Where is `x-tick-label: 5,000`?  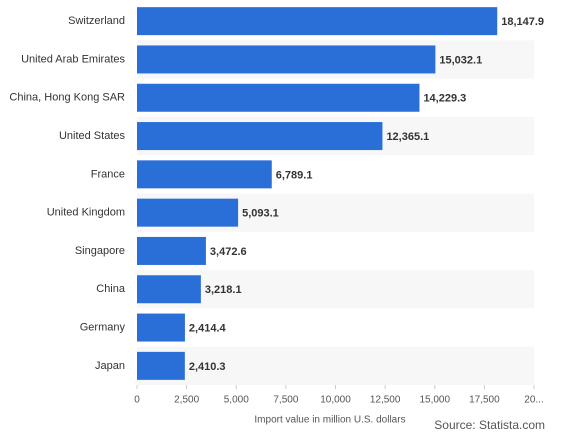
x-tick-label: 5,000 is located at coordinates (236, 400).